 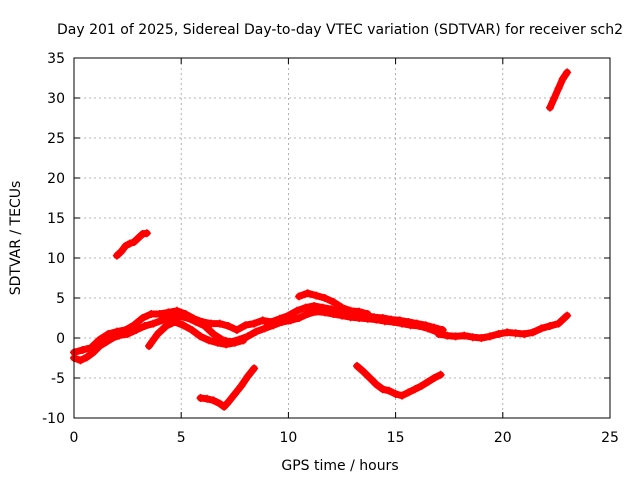 What do you see at coordinates (60, 339) in the screenshot?
I see `y-tick-label: 0` at bounding box center [60, 339].